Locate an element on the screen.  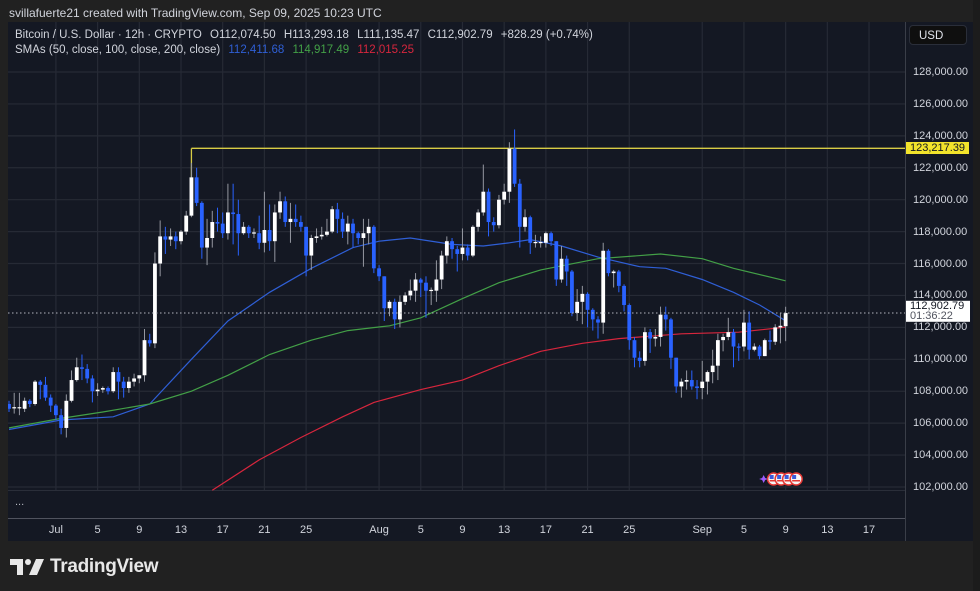
symbol-title: Bitcoin / U.S. Dollar · 12h · CRYPTO is located at coordinates (108, 35).